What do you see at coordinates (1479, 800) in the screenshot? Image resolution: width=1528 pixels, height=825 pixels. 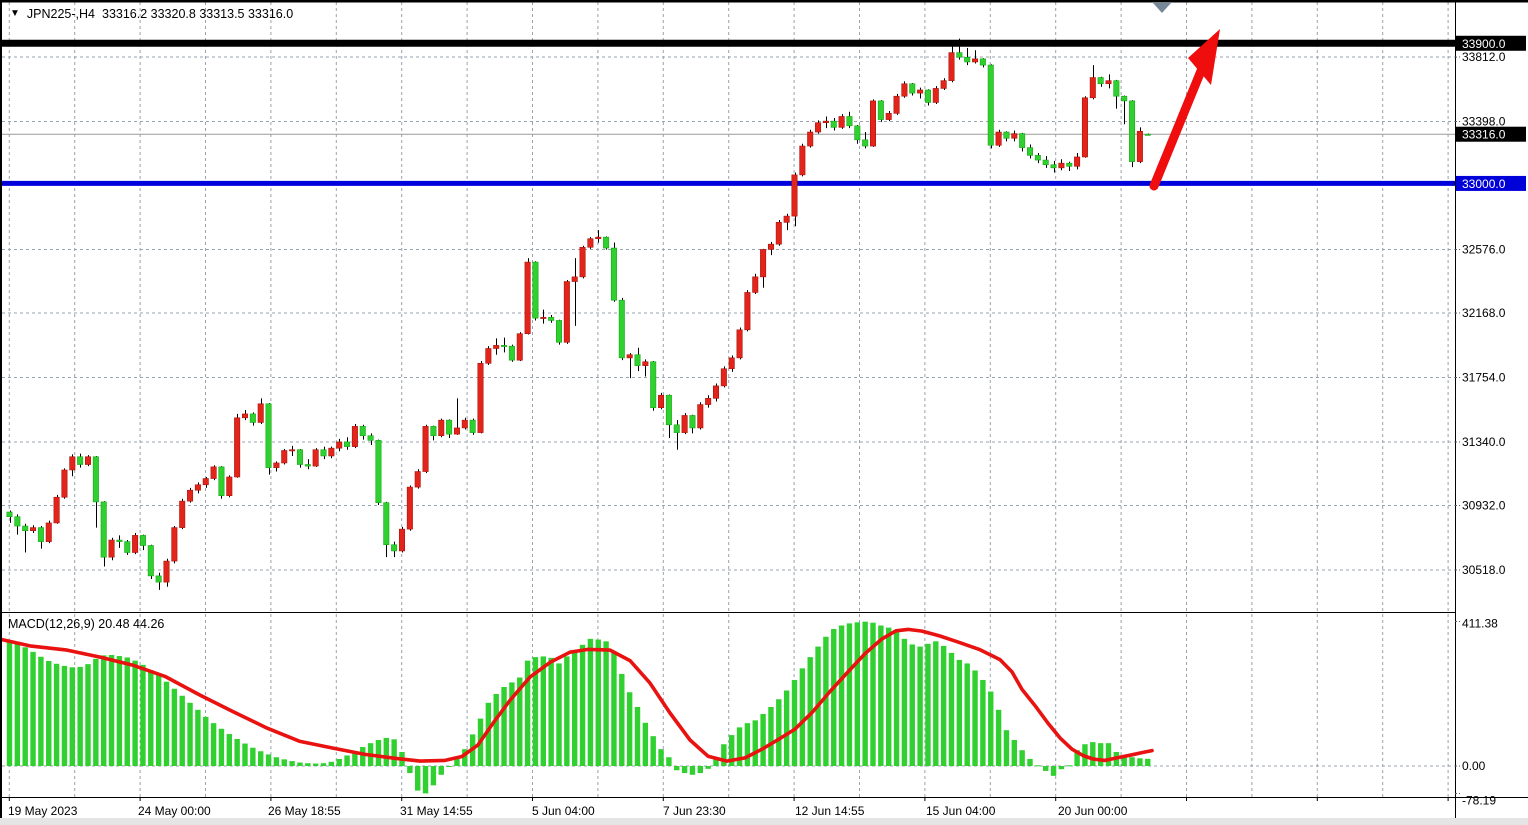 I see `macd-axis-label: -78.19` at bounding box center [1479, 800].